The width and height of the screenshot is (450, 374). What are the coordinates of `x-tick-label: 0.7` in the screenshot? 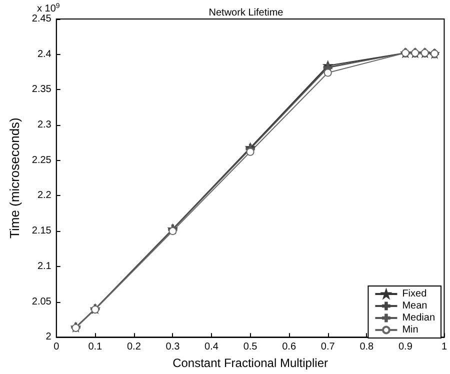 It's located at (328, 347).